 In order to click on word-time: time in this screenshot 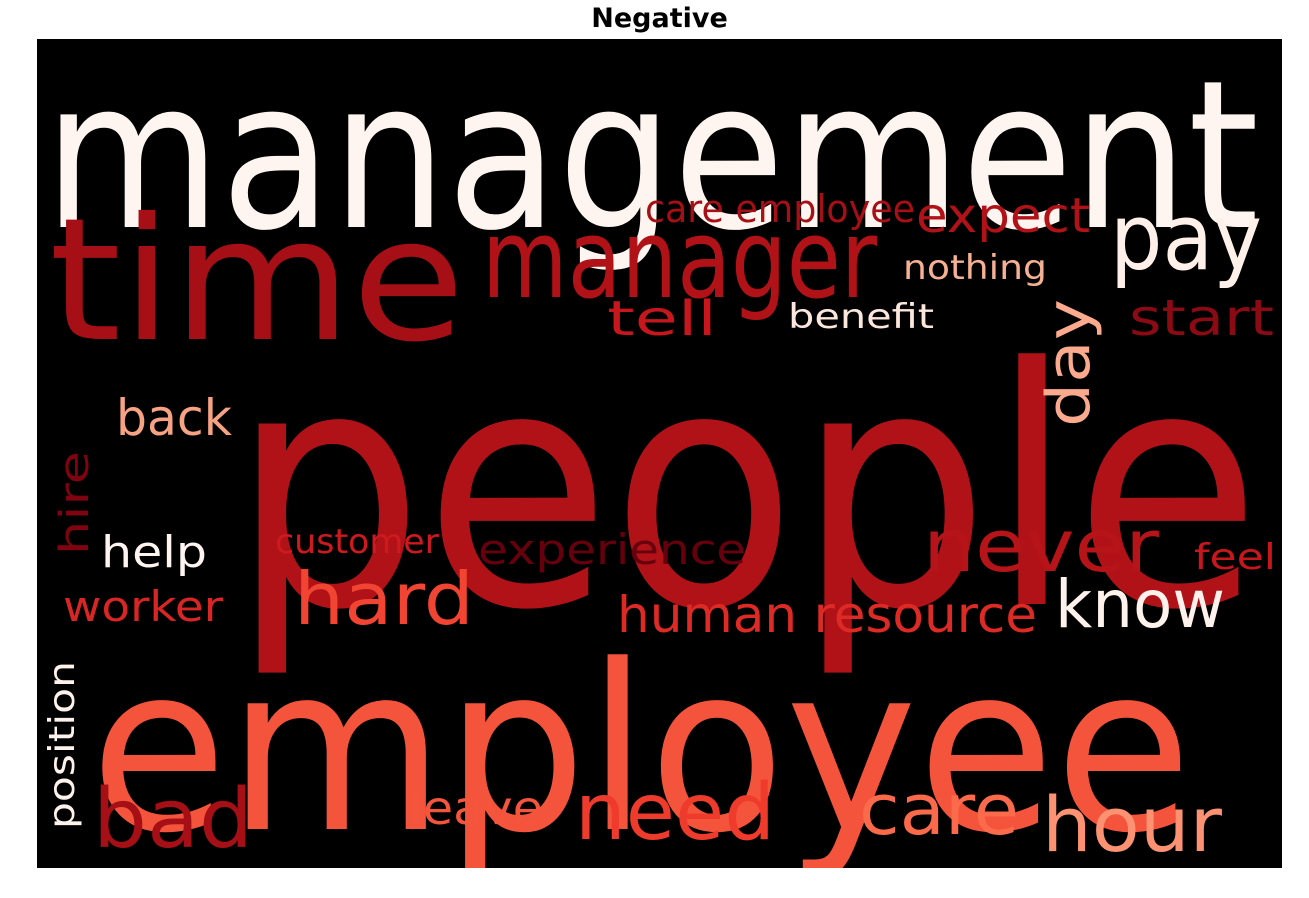, I will do `click(257, 281)`.